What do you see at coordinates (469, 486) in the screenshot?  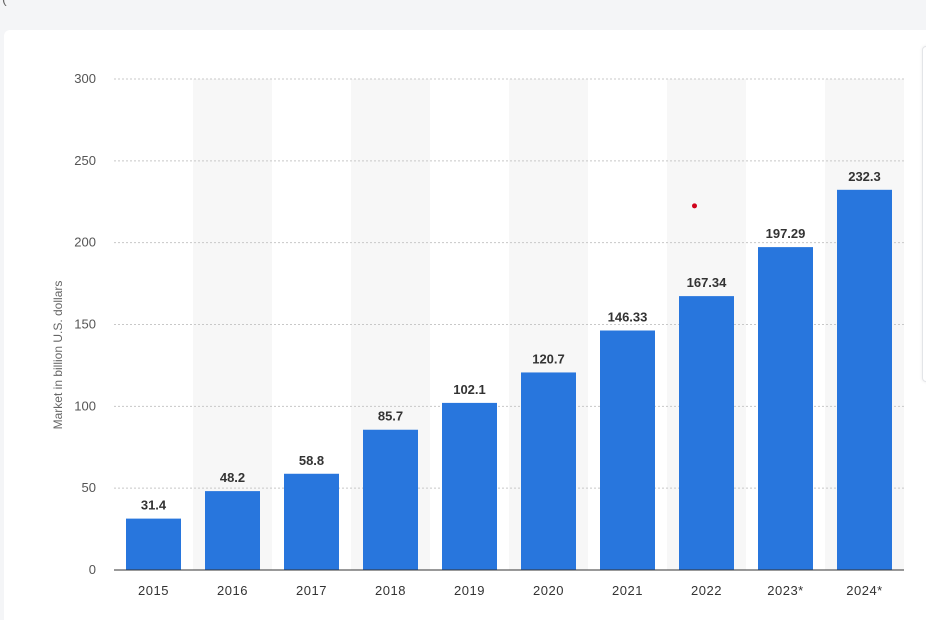 I see `bar-2019` at bounding box center [469, 486].